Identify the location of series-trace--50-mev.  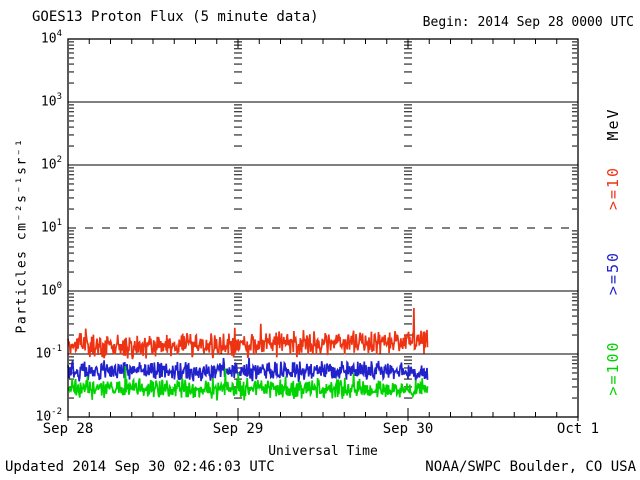
(248, 369).